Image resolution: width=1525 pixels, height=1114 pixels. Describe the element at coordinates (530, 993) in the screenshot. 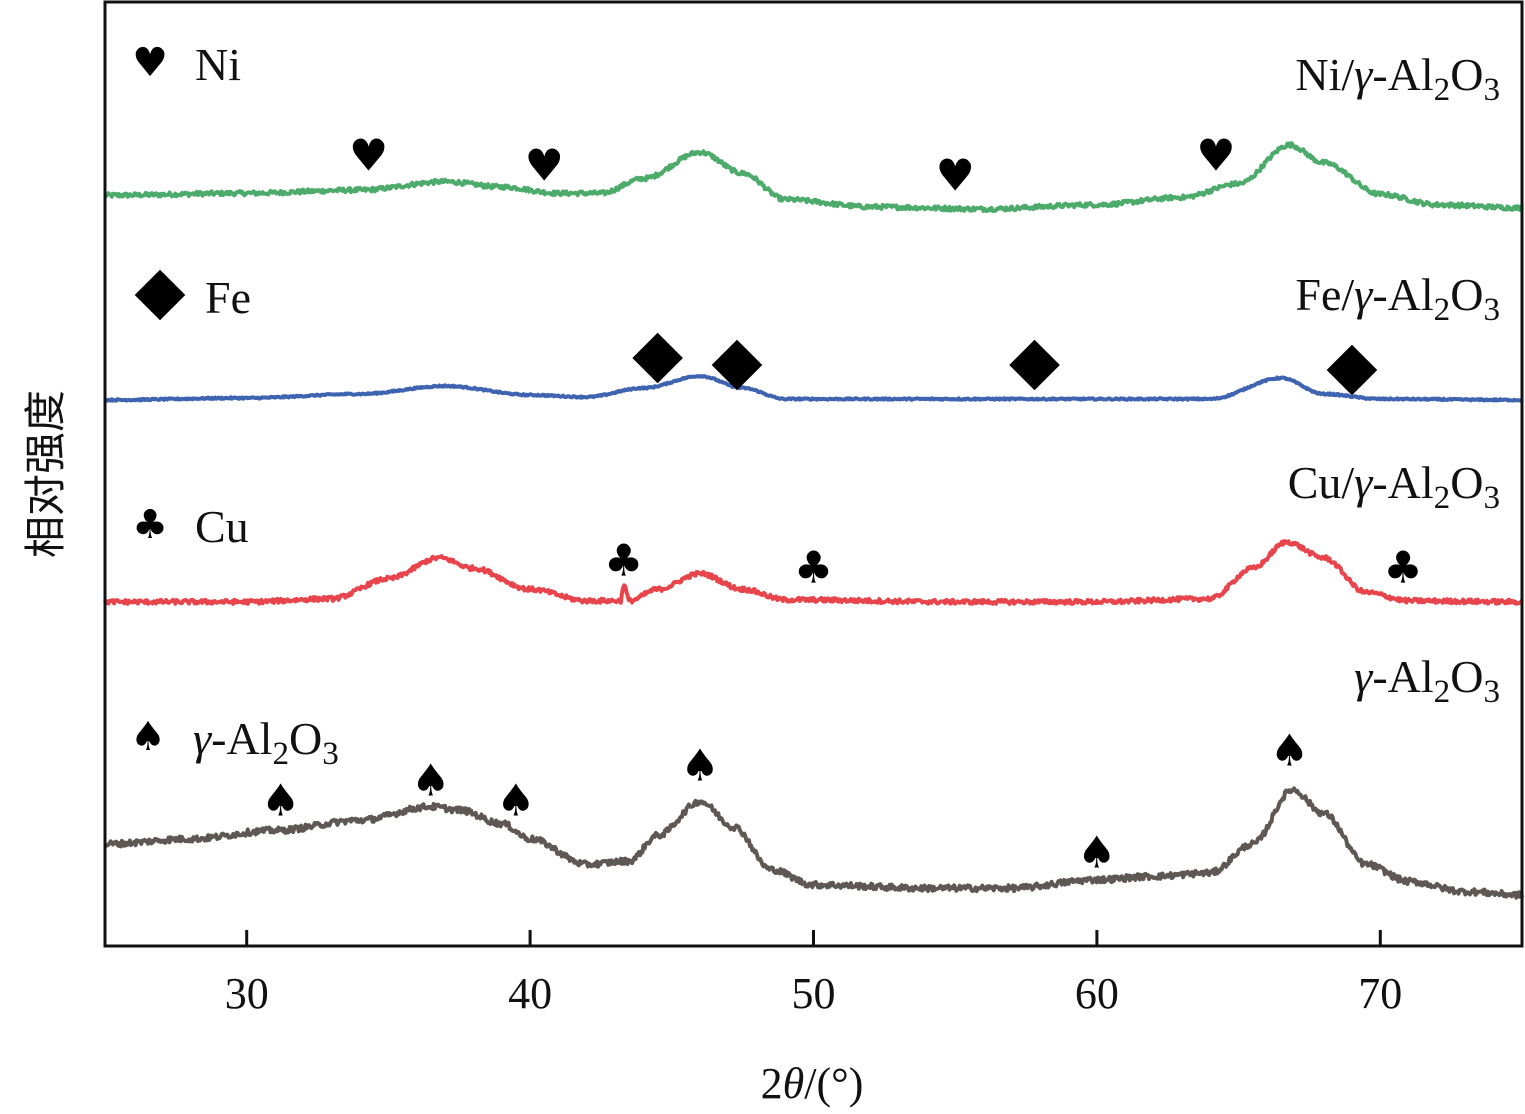

I see `x-tick-label: 40` at that location.